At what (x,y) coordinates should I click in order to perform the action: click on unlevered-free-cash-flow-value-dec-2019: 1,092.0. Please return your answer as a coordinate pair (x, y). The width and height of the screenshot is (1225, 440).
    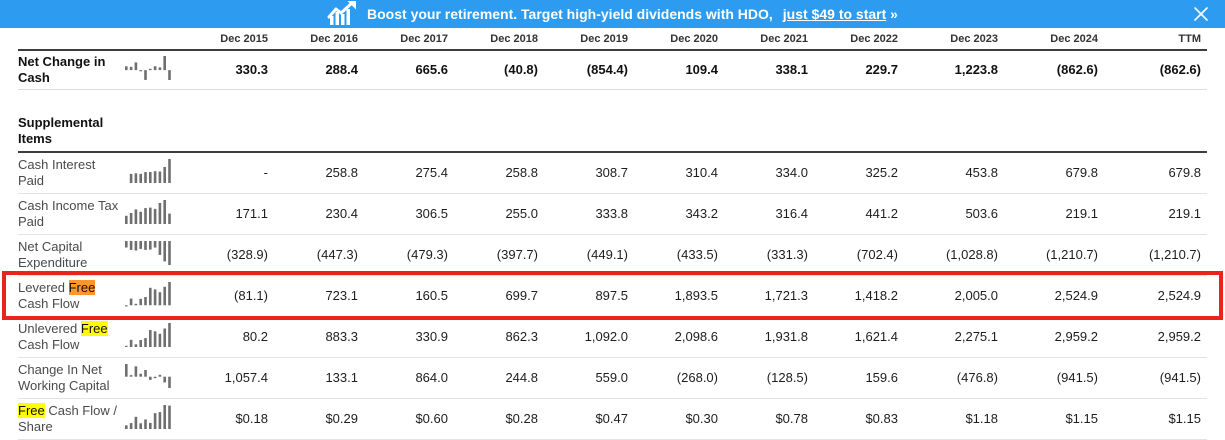
    Looking at the image, I should click on (606, 336).